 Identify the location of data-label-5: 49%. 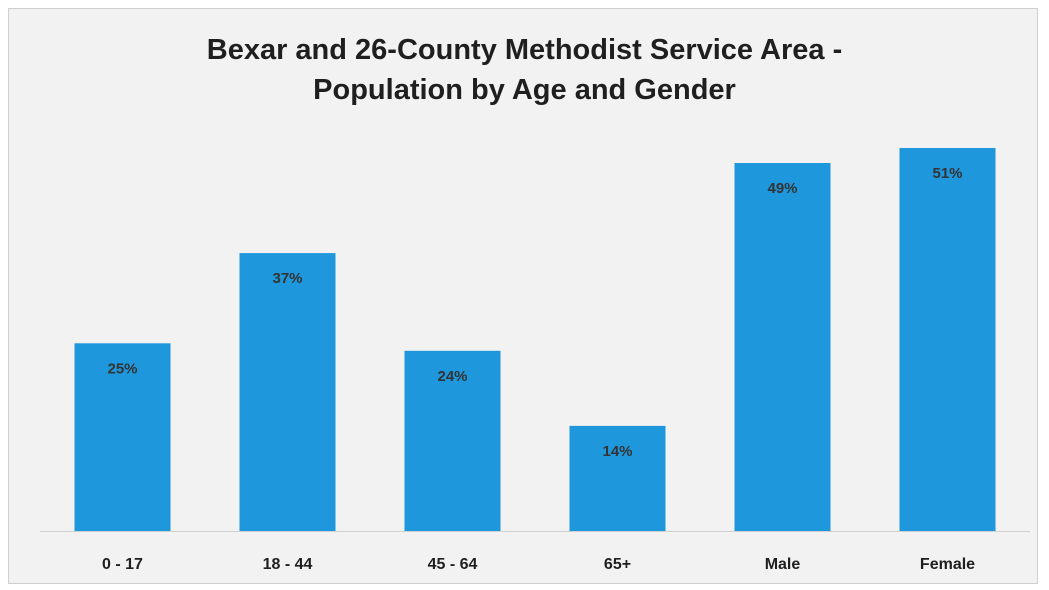
(782, 188).